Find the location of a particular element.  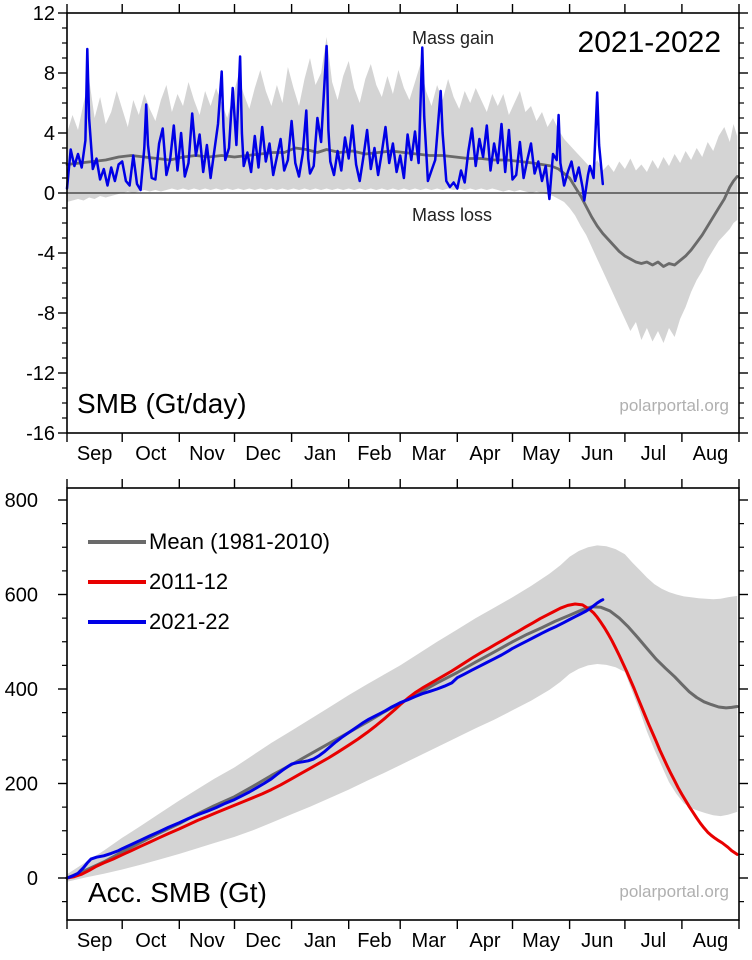

y-tick-label: 400 is located at coordinates (21, 690).